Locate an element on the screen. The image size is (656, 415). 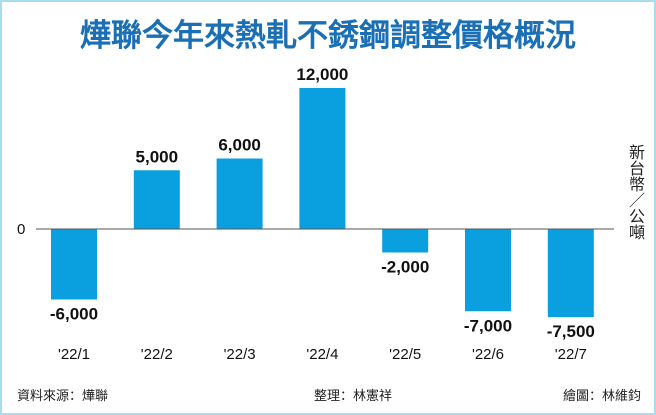
x-tick-label: '22/2 is located at coordinates (157, 354).